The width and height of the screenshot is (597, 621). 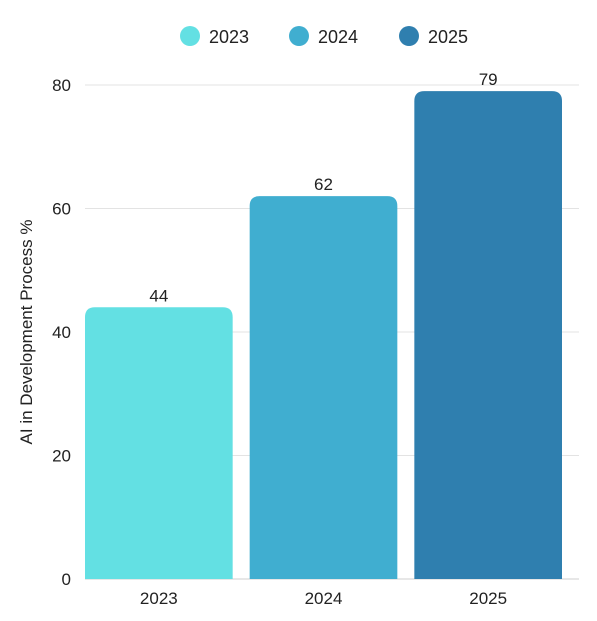 What do you see at coordinates (488, 79) in the screenshot?
I see `data-label-2025: 79` at bounding box center [488, 79].